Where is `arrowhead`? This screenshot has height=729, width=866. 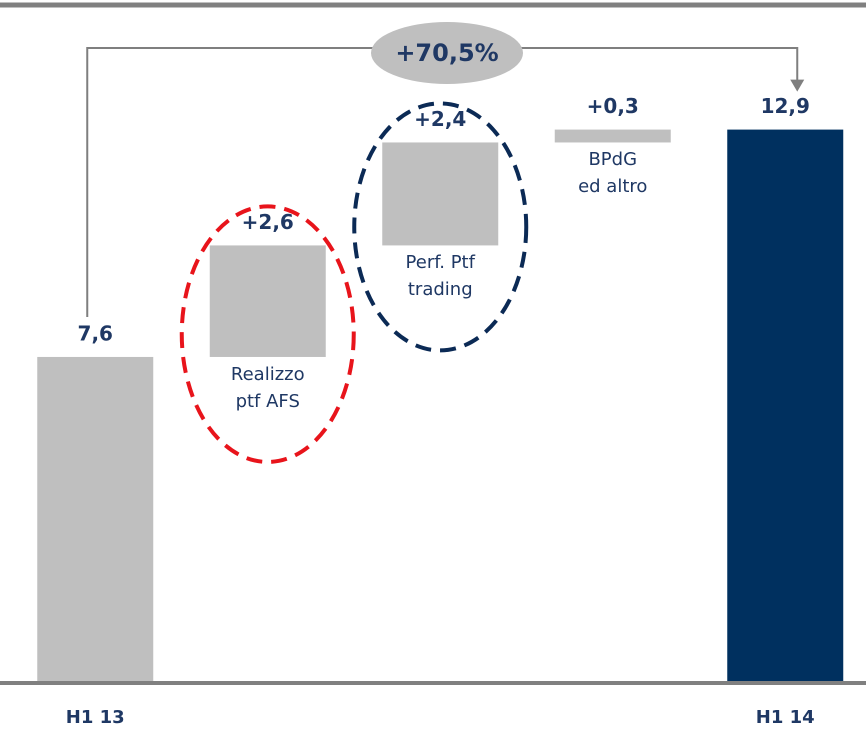 arrowhead is located at coordinates (797, 85).